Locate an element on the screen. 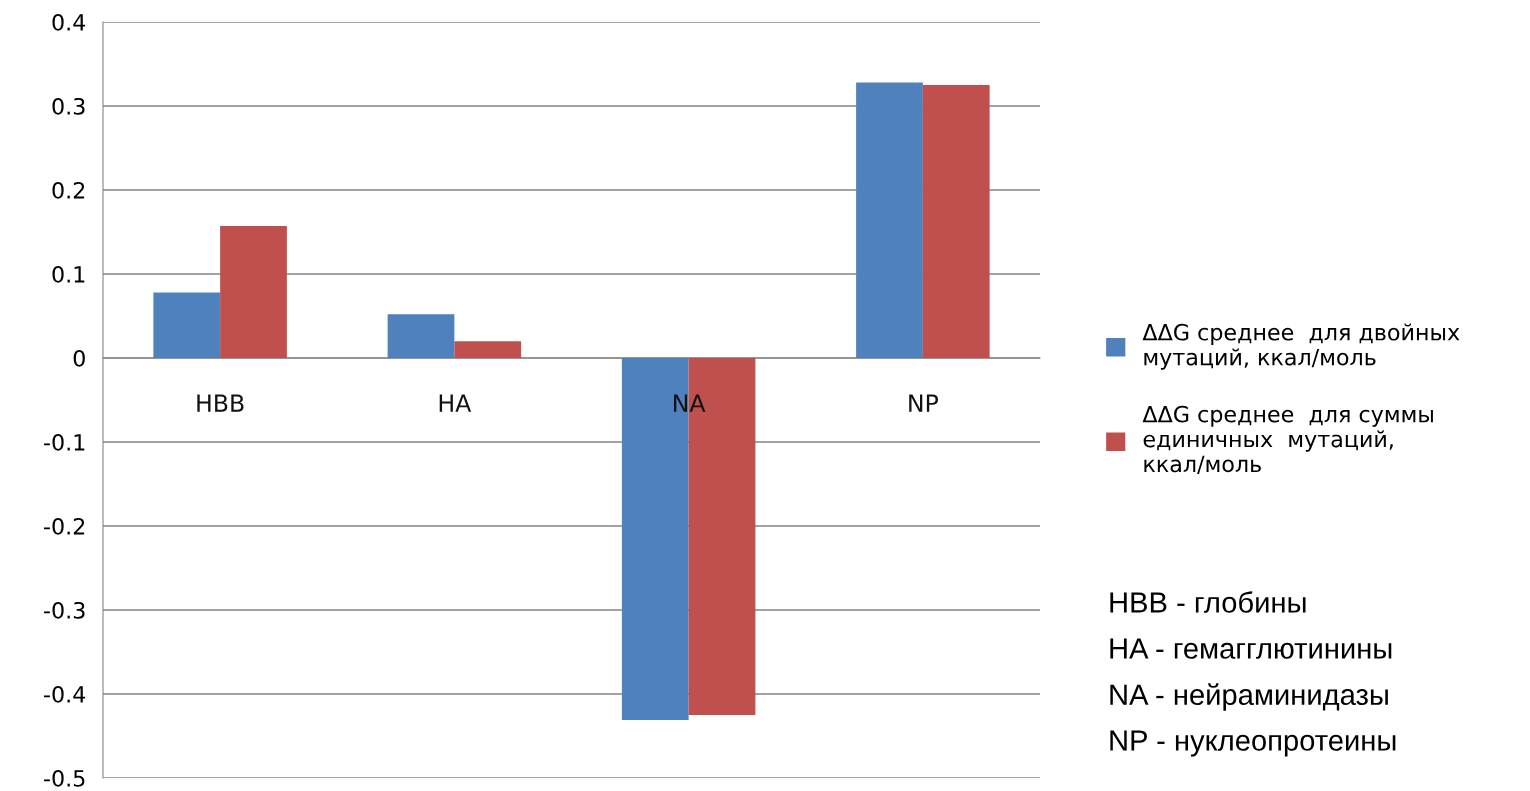 Image resolution: width=1530 pixels, height=791 pixels. y-tick-label: 0.1 is located at coordinates (68, 274).